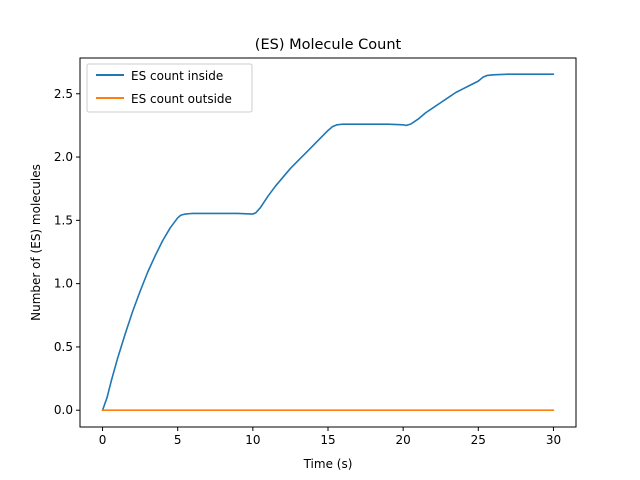  I want to click on legend: ES count inside ES count outside, so click(169, 88).